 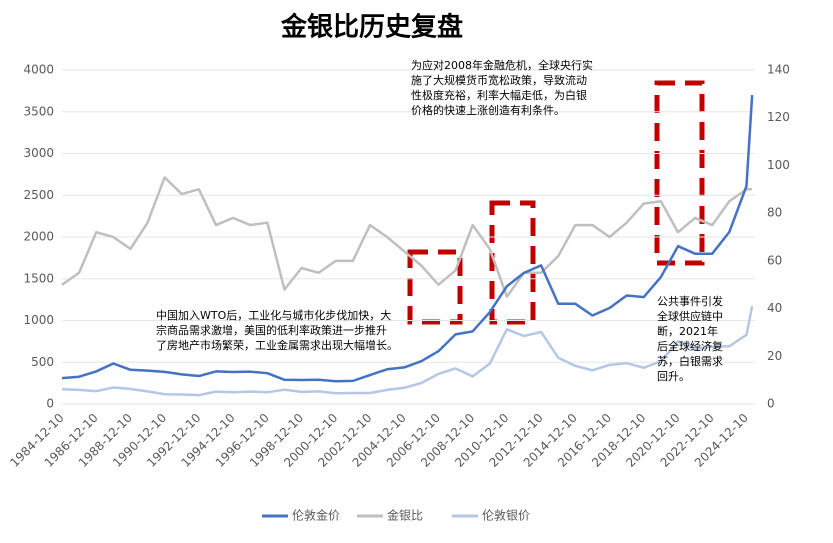 What do you see at coordinates (273, 315) in the screenshot?
I see `annotation: 中国加入WTO后，工业化与城市化步伐加快，大` at bounding box center [273, 315].